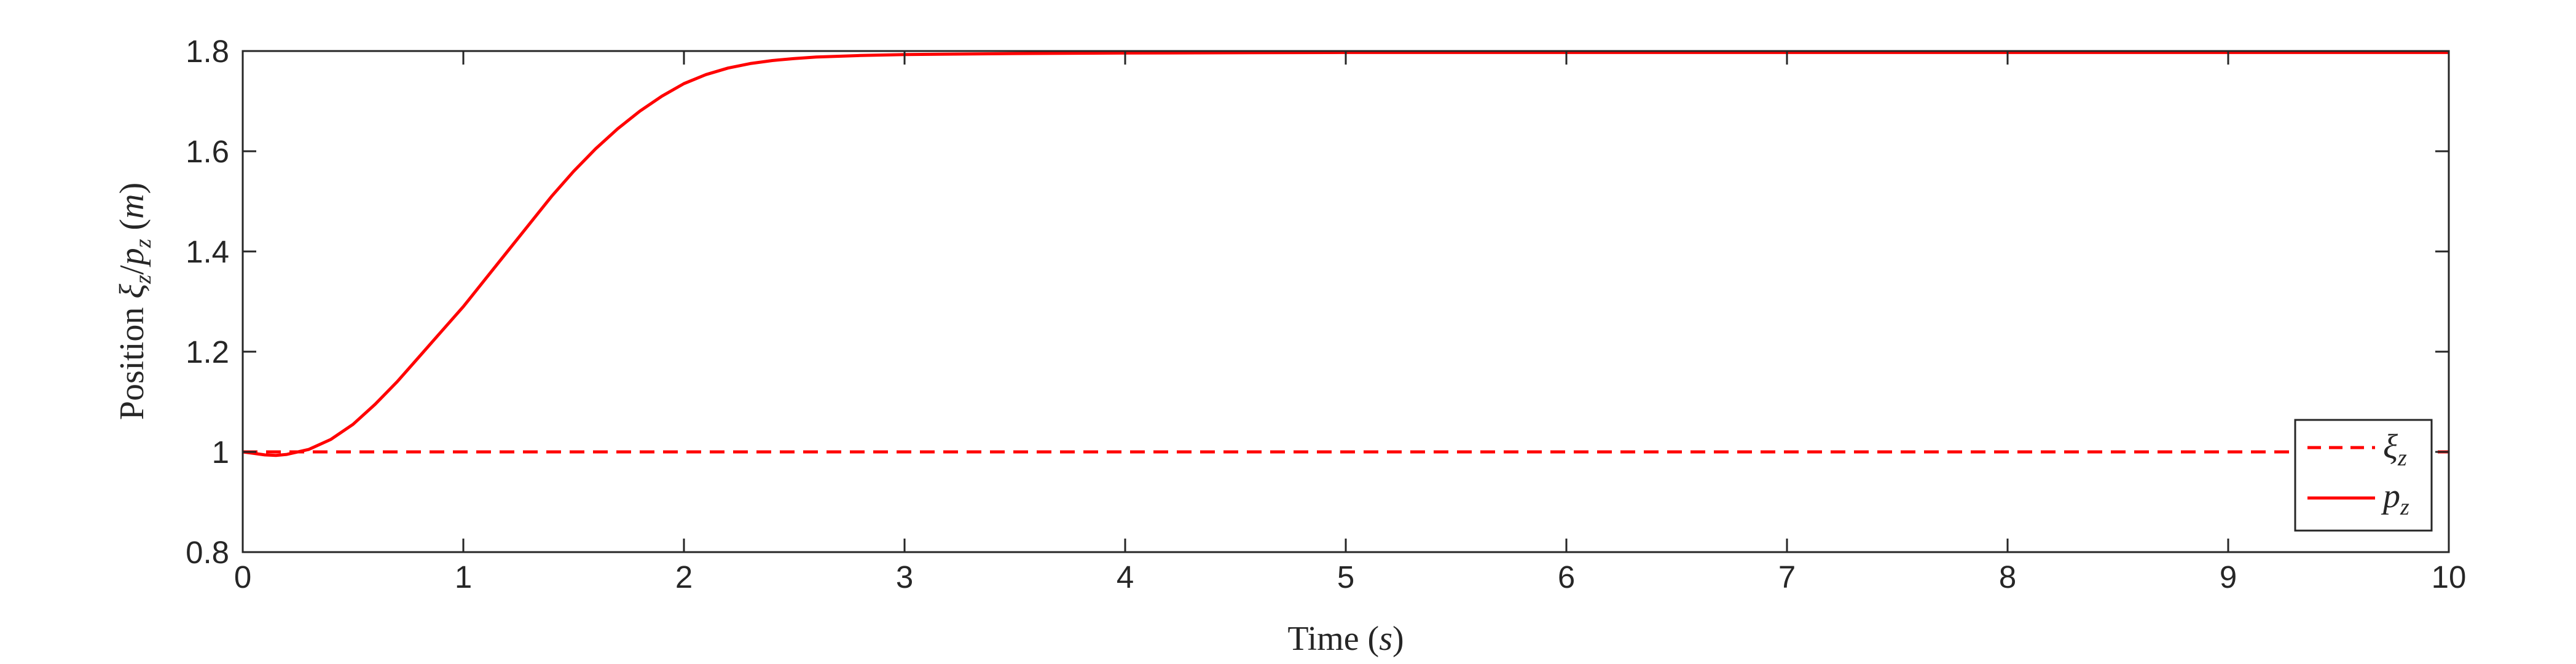 The height and width of the screenshot is (664, 2576). I want to click on legend-box, so click(2363, 475).